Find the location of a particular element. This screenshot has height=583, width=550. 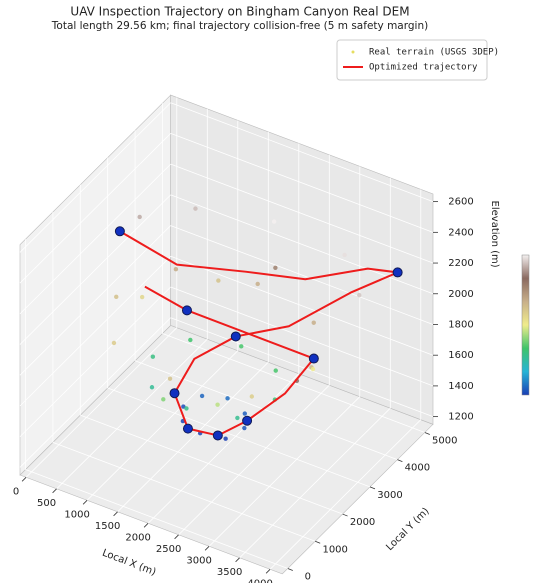

z-tick-label: 2400 is located at coordinates (460, 232).